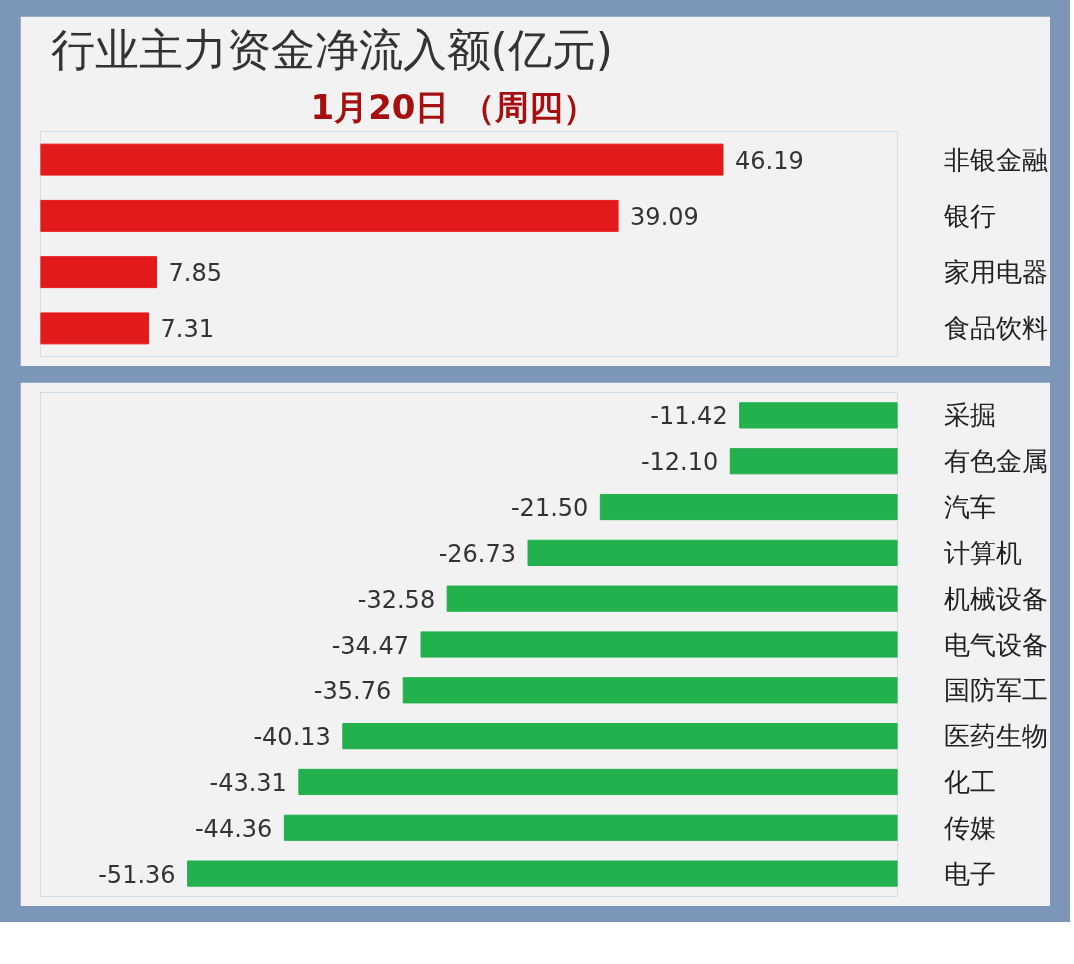  What do you see at coordinates (969, 415) in the screenshot?
I see `y-tick-label: 采掘` at bounding box center [969, 415].